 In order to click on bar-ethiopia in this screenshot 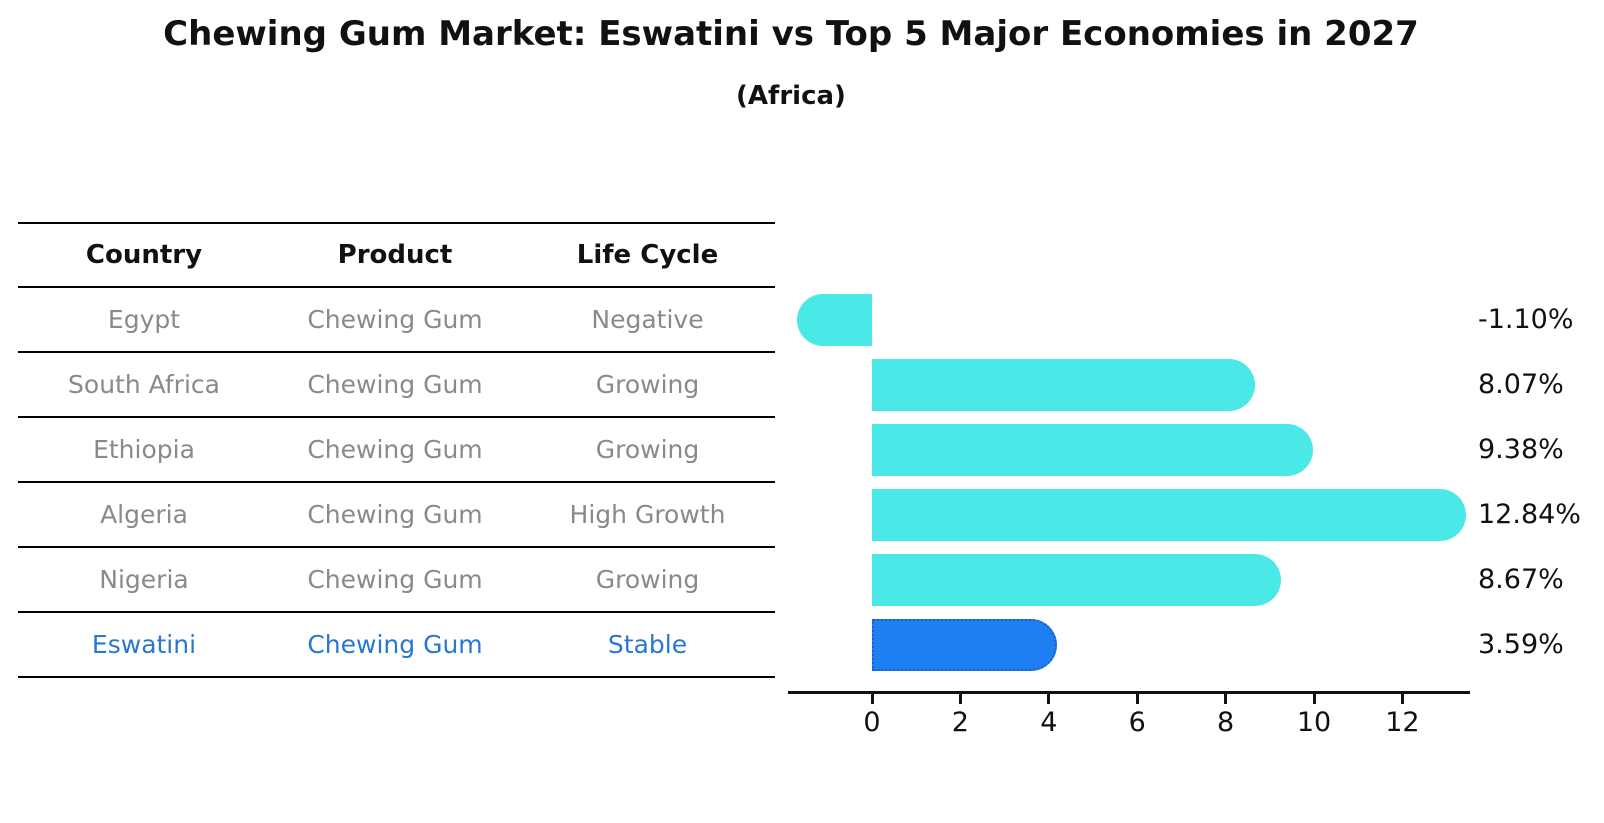, I will do `click(1092, 450)`.